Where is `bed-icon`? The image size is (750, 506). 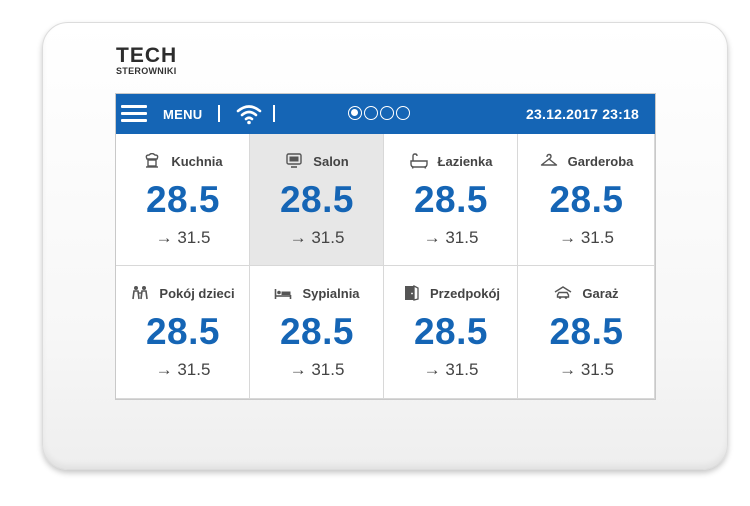
bed-icon is located at coordinates (283, 294).